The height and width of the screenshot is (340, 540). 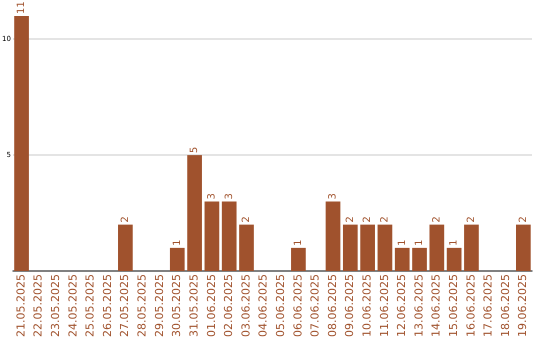 I want to click on x-tick-label: 25.05.2025, so click(x=90, y=306).